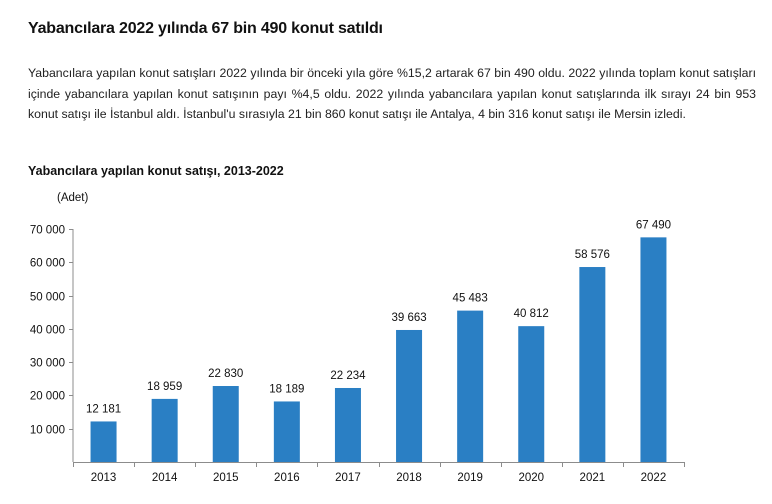 The image size is (772, 504). What do you see at coordinates (225, 374) in the screenshot?
I see `bar-value-label: 22 830` at bounding box center [225, 374].